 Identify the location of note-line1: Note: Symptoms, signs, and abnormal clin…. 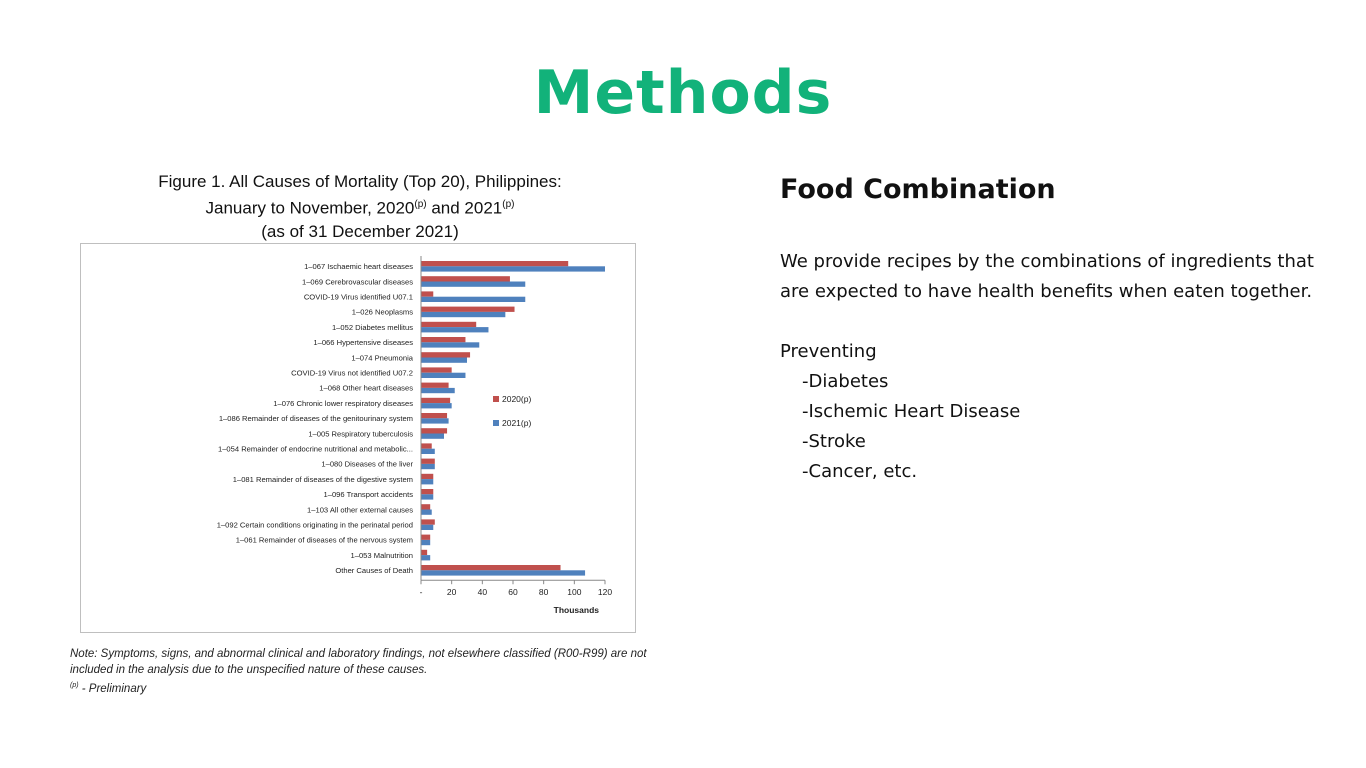
(358, 654).